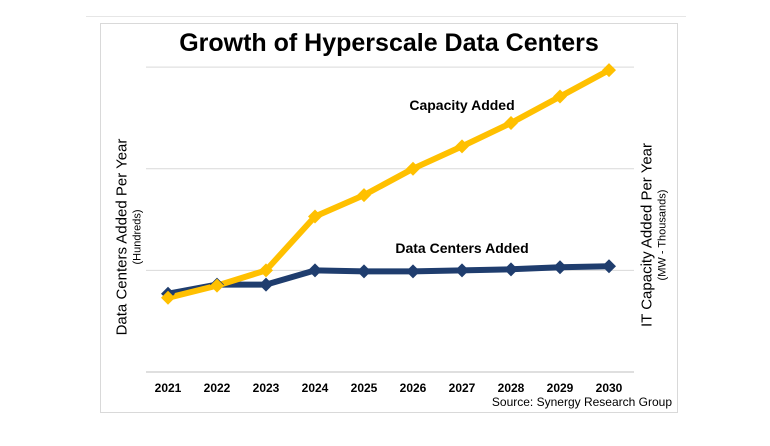  What do you see at coordinates (364, 388) in the screenshot?
I see `x-tick-label: 2025` at bounding box center [364, 388].